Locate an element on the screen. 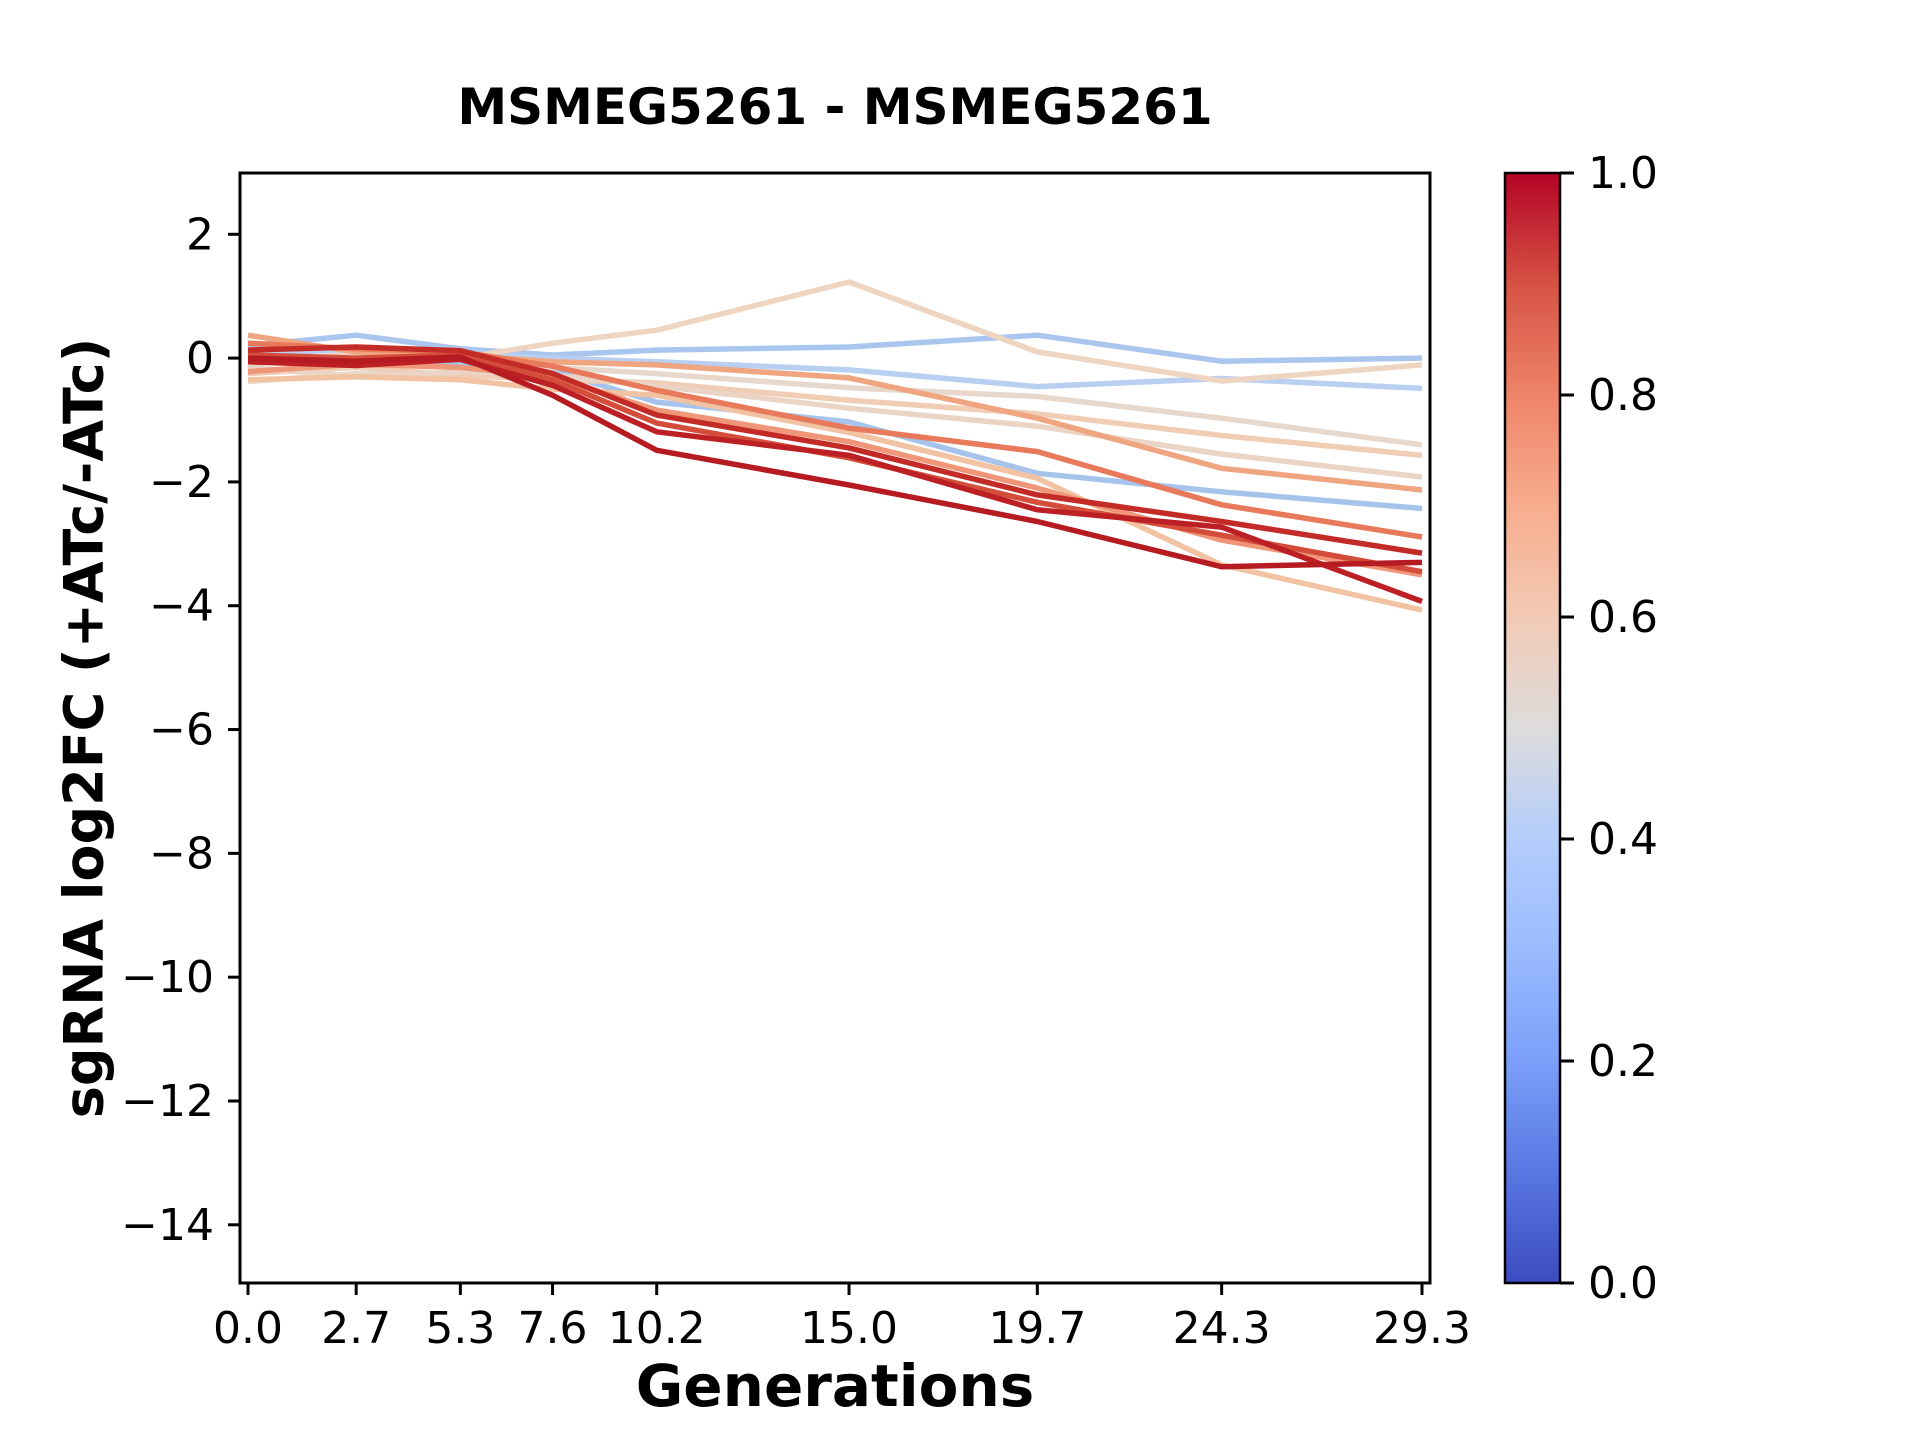 This screenshot has height=1440, width=1920. colorbar-tick-label: 0.4 is located at coordinates (1623, 839).